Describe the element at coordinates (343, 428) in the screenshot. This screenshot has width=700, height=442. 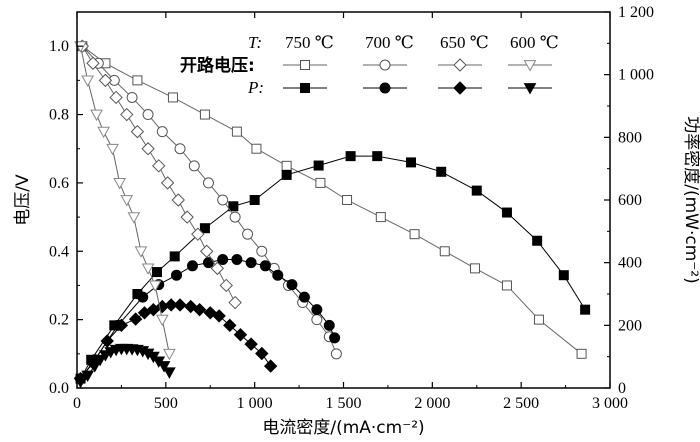
I see `x-axis-title: 电流密度/(mA·cm⁻²)` at that location.